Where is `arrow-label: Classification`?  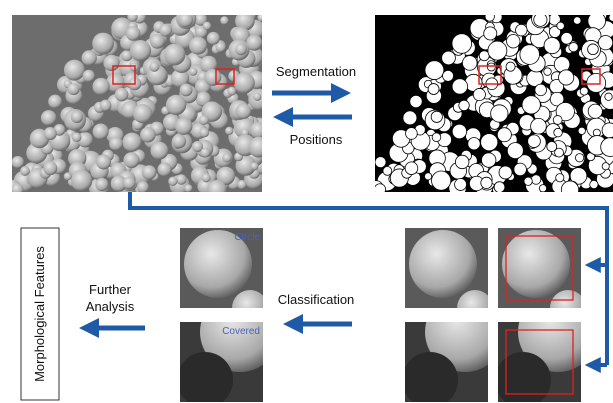 arrow-label: Classification is located at coordinates (316, 299).